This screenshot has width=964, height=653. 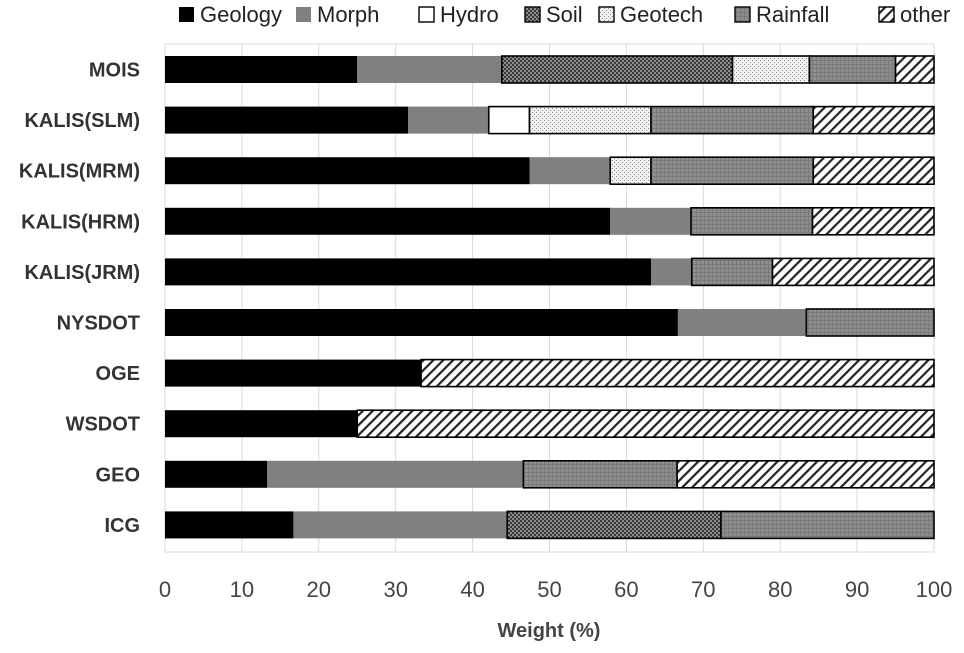 What do you see at coordinates (469, 14) in the screenshot?
I see `legend-label-hydro: Hydro` at bounding box center [469, 14].